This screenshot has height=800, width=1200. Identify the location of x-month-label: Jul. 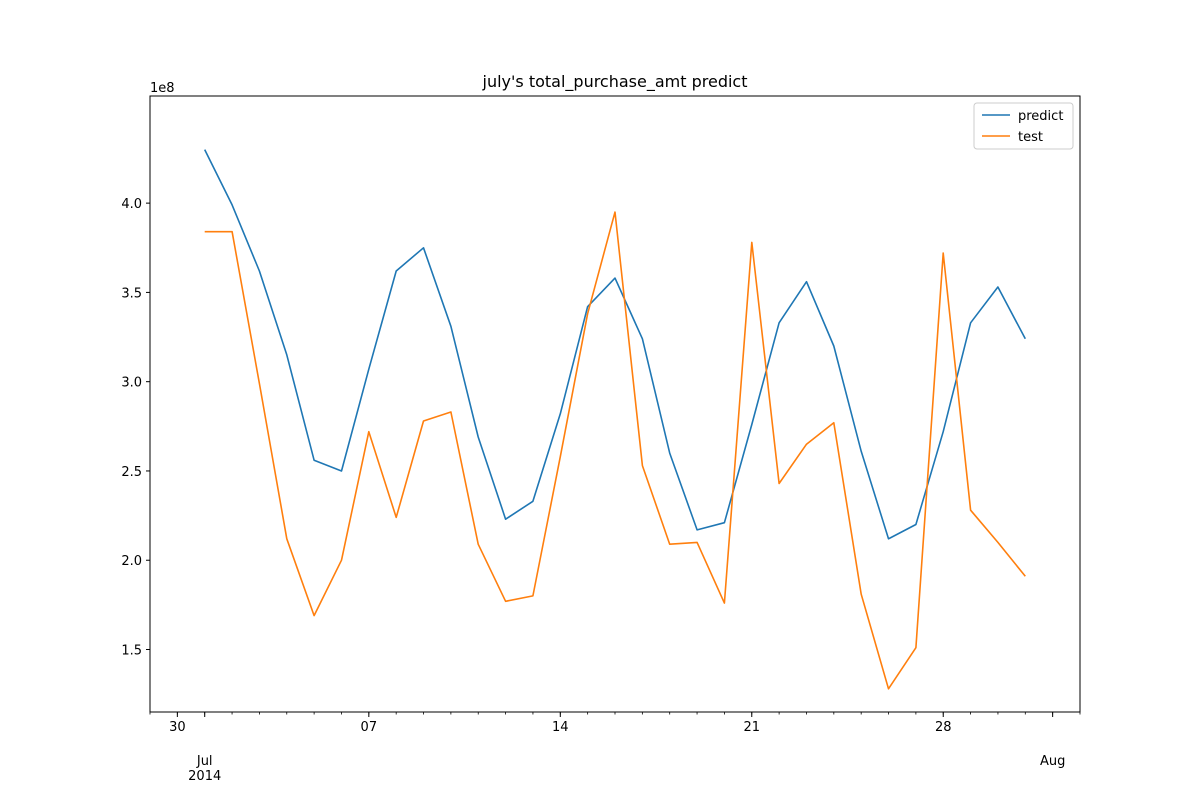
(204, 761).